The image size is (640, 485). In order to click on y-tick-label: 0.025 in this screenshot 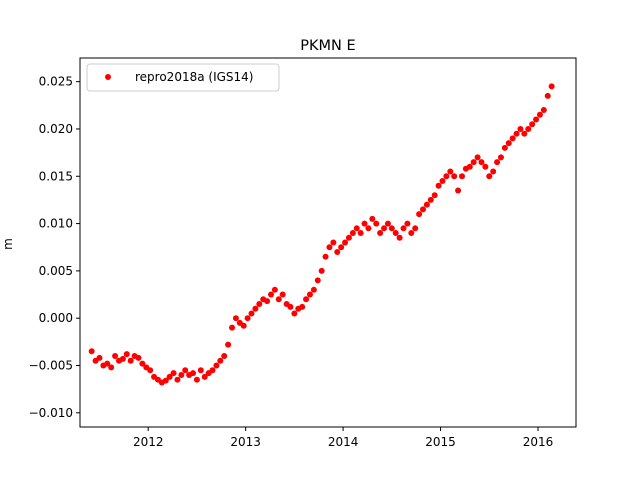, I will do `click(56, 82)`.